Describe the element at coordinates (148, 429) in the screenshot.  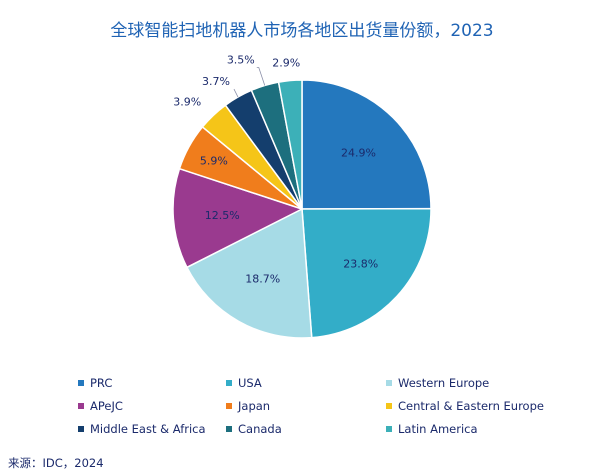
I see `legend-label: Middle East & Africa` at that location.